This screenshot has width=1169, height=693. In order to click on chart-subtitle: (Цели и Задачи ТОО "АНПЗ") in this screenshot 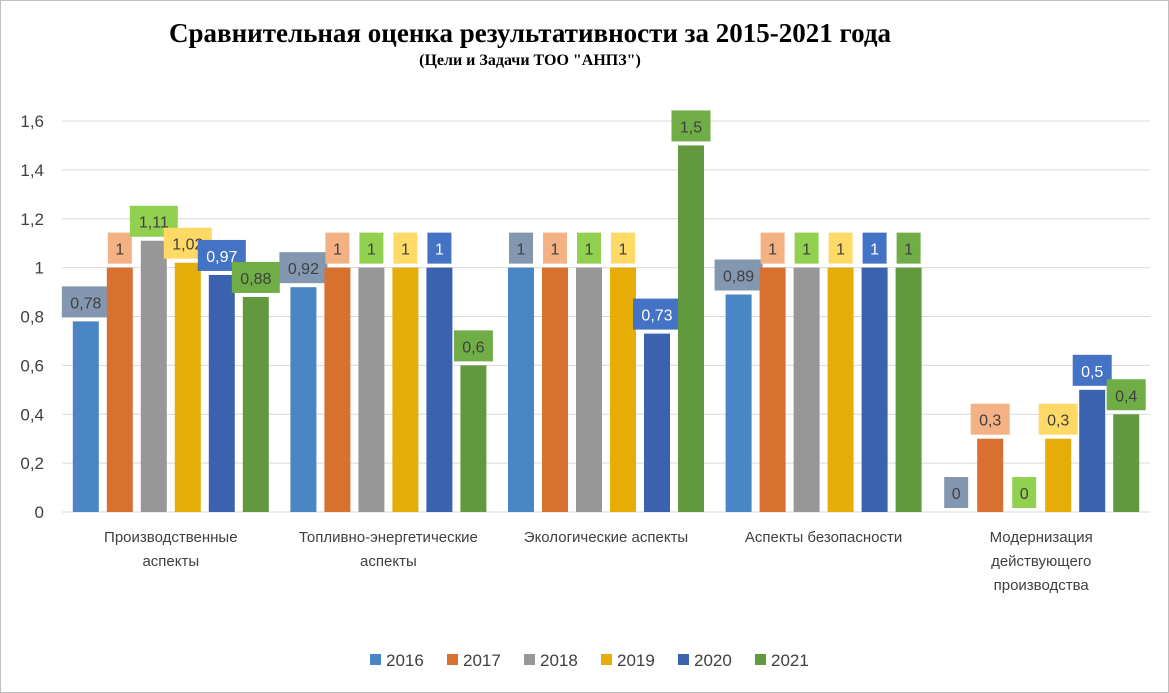, I will do `click(530, 60)`.